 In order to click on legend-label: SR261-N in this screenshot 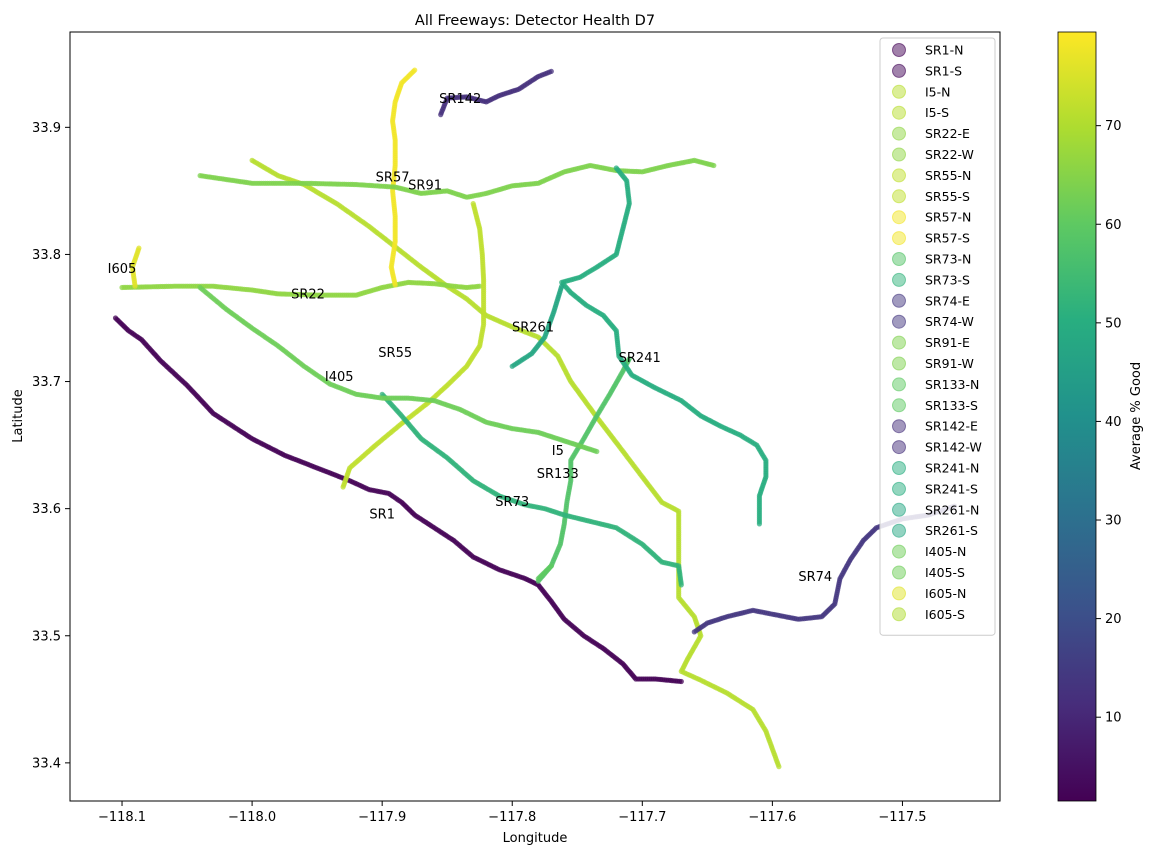, I will do `click(952, 509)`.